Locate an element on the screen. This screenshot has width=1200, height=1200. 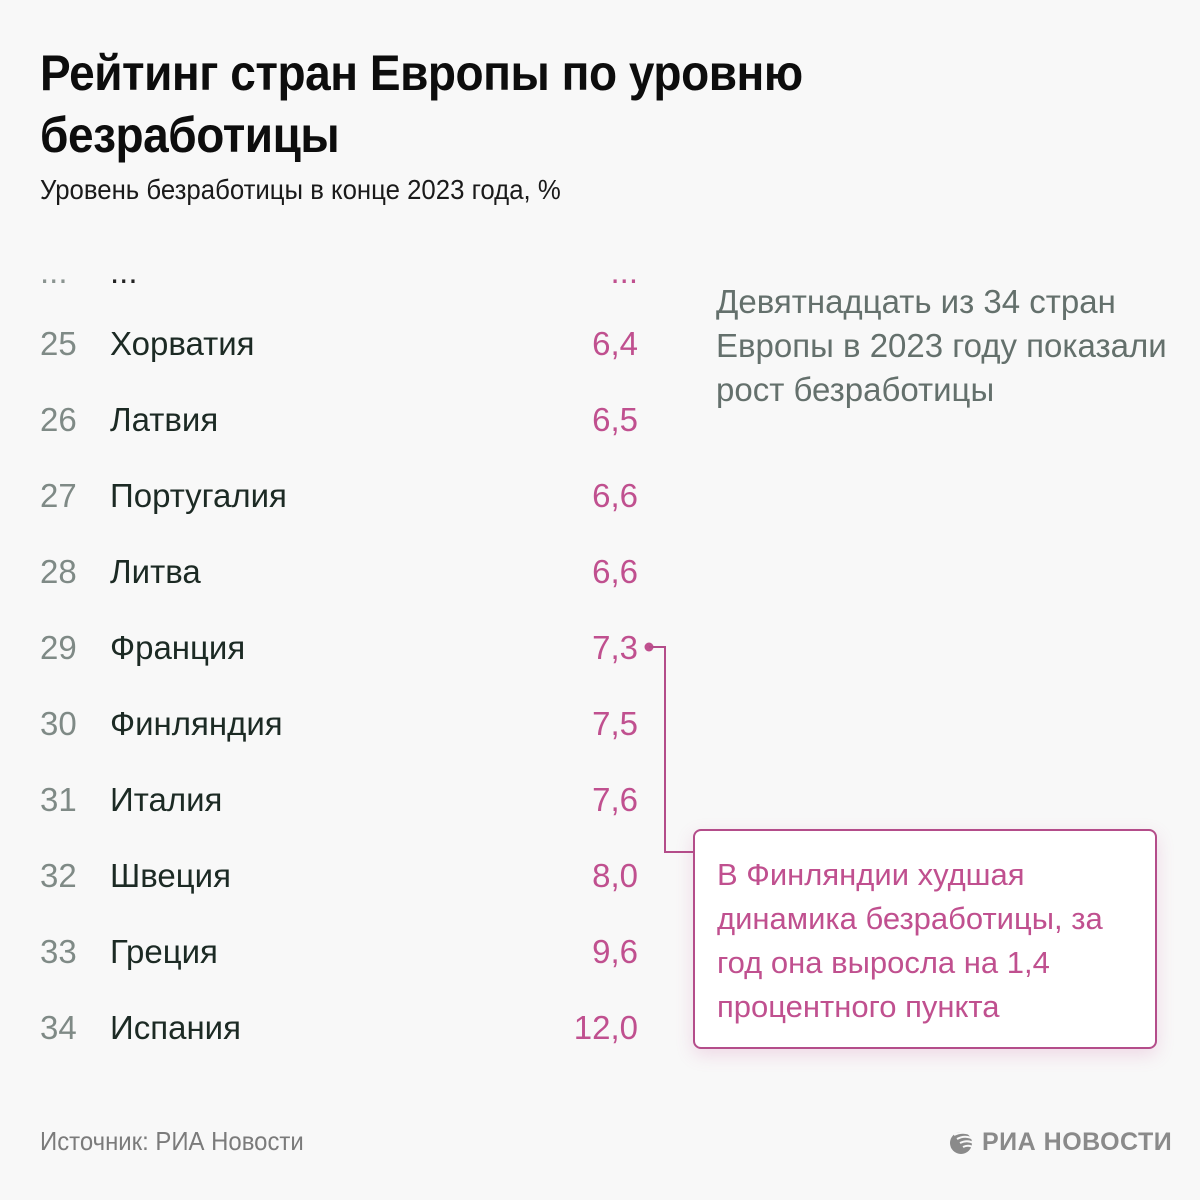
country-cell: Франция is located at coordinates (178, 647).